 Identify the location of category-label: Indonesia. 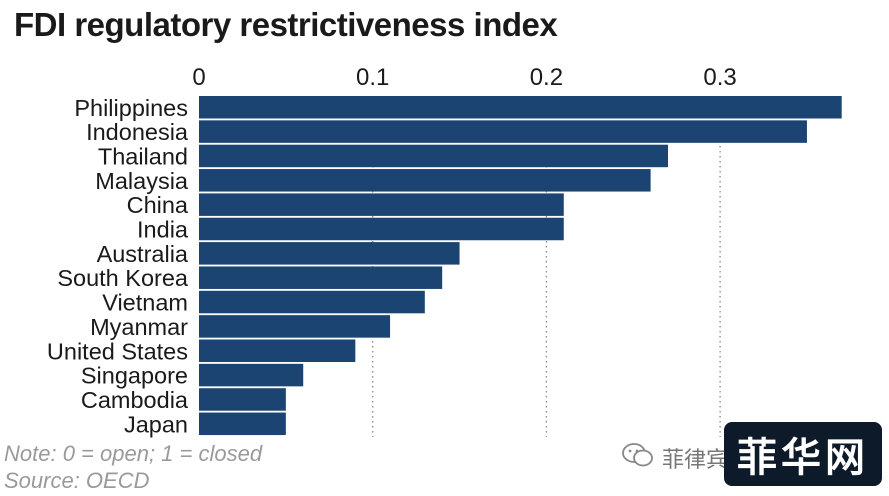
(137, 132).